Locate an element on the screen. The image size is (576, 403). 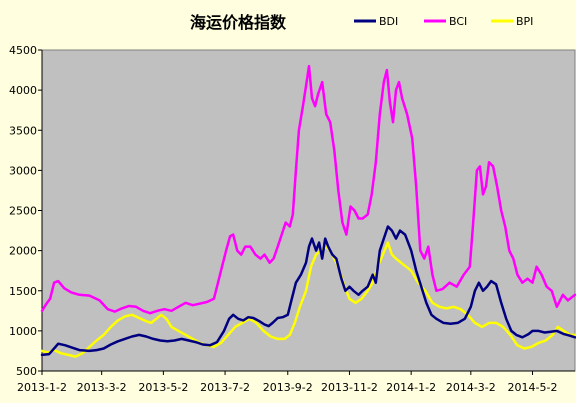
y-tick-label: 500 is located at coordinates (26, 371).